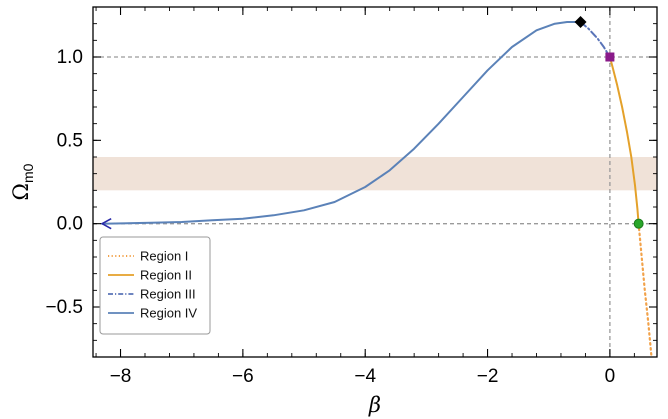  Describe the element at coordinates (638, 223) in the screenshot. I see `marker-circle` at that location.